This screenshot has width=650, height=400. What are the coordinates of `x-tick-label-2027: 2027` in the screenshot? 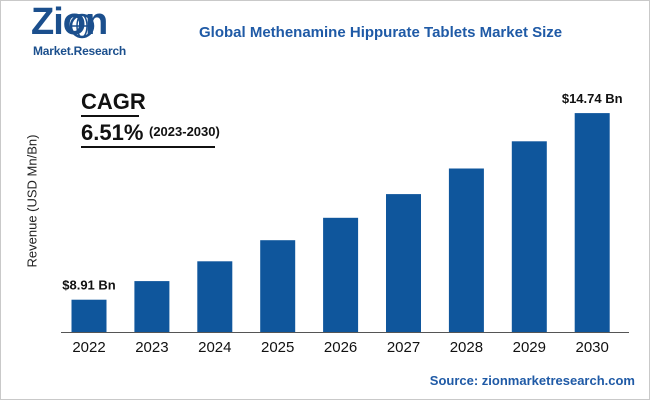 It's located at (403, 347).